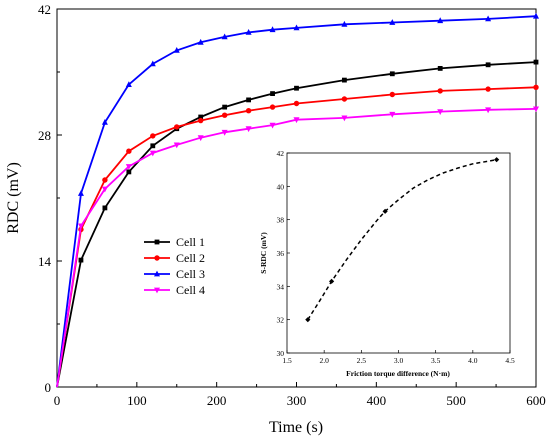 Image resolution: width=550 pixels, height=442 pixels. What do you see at coordinates (398, 373) in the screenshot?
I see `inset-x-axis-title: Friction torque difference (N·m)` at bounding box center [398, 373].